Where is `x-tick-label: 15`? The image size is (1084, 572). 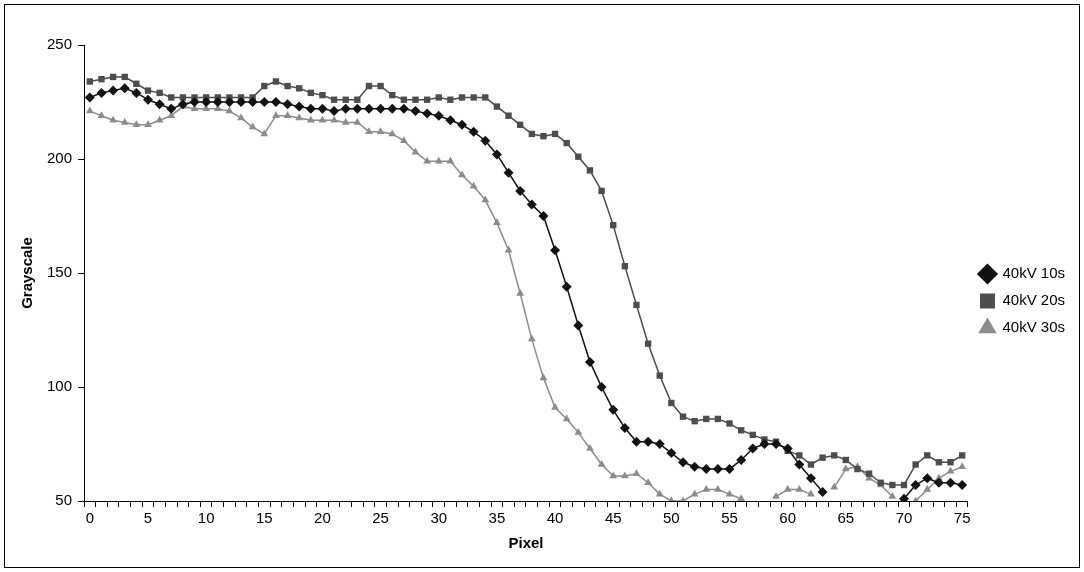 x-tick-label: 15 is located at coordinates (264, 518).